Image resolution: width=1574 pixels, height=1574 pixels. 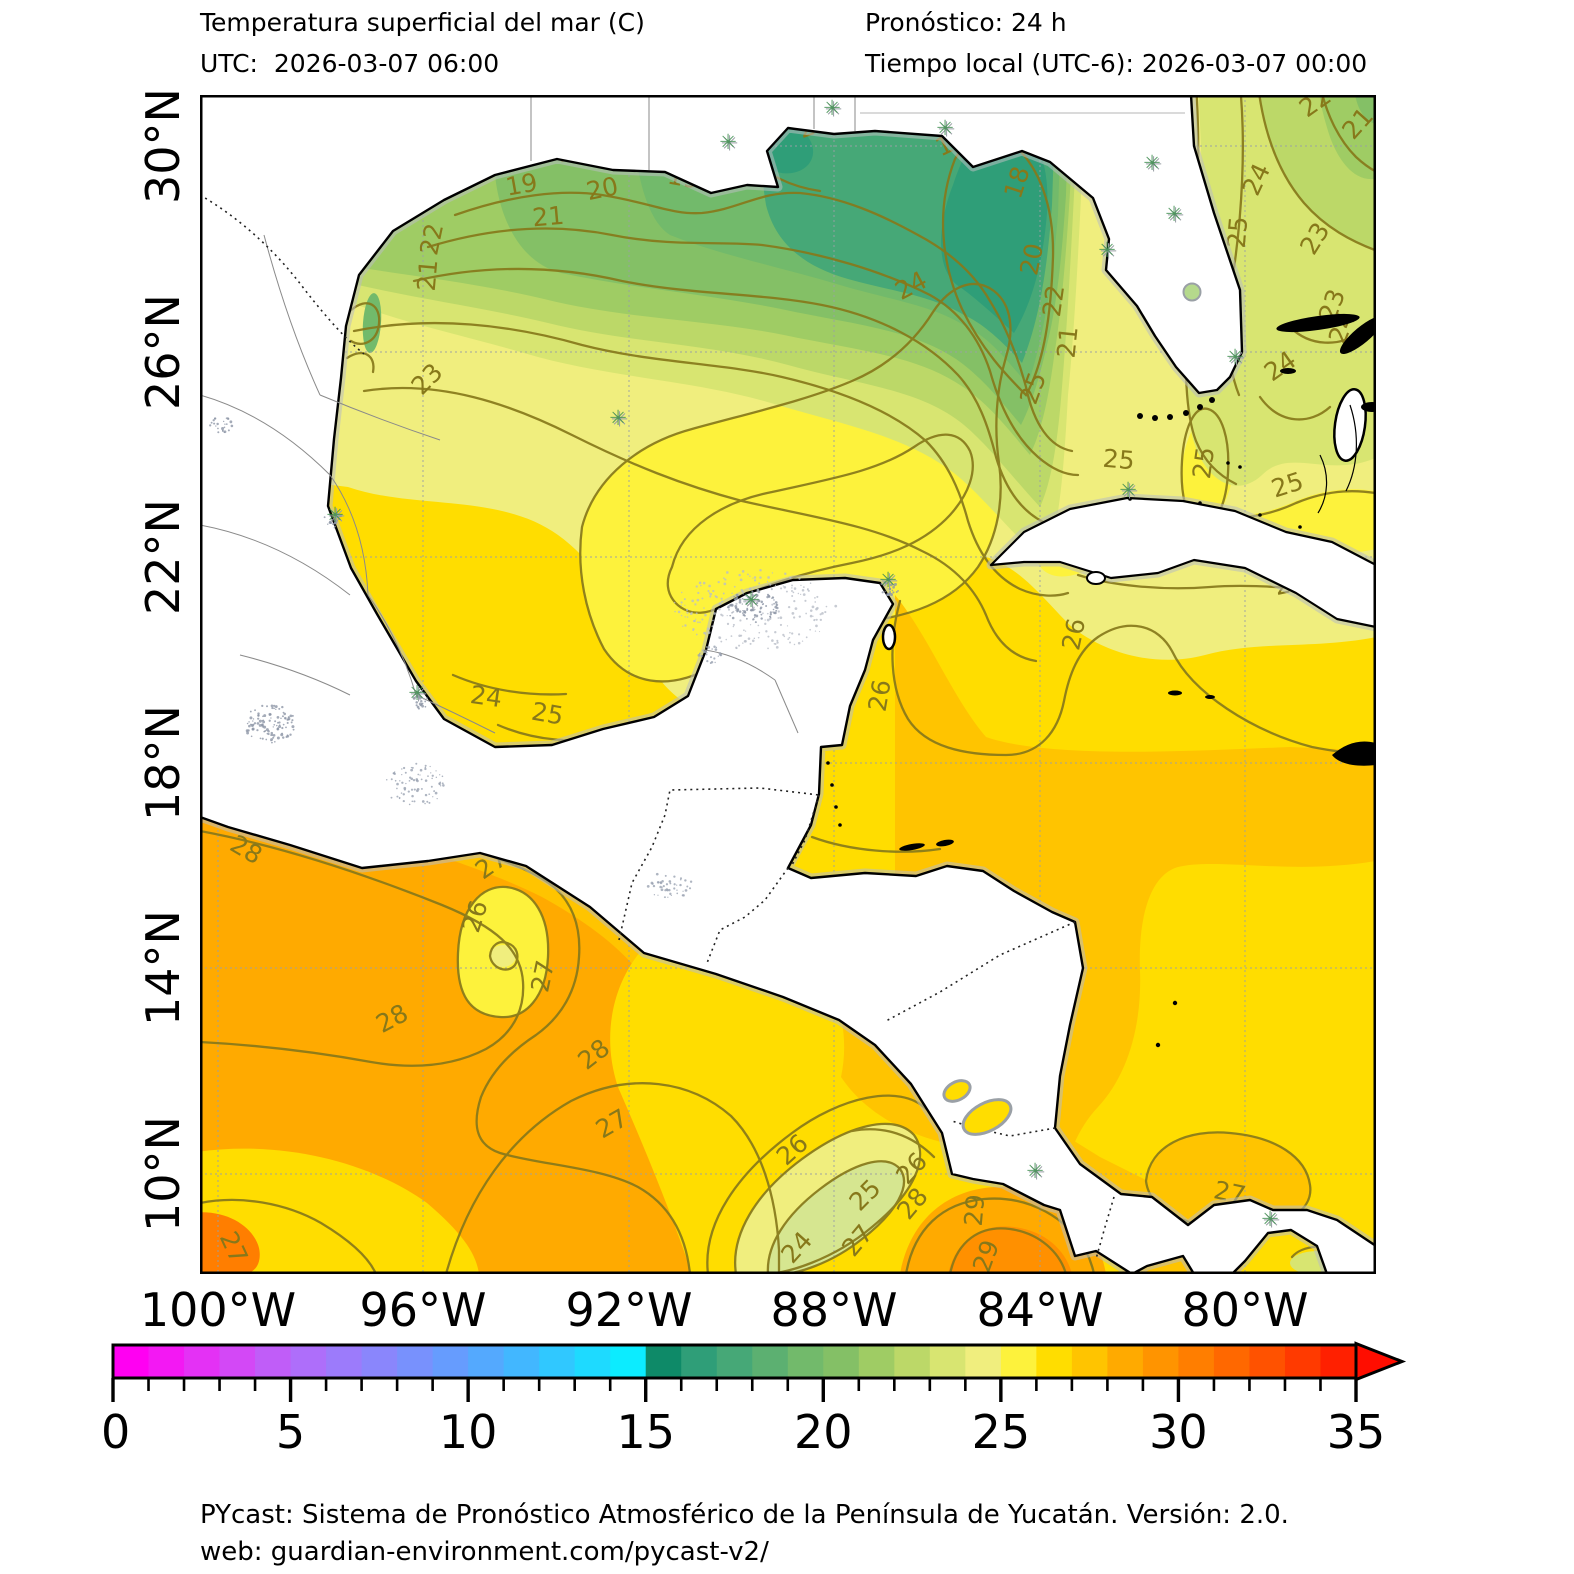 I want to click on contour-label: 24, so click(x=486, y=696).